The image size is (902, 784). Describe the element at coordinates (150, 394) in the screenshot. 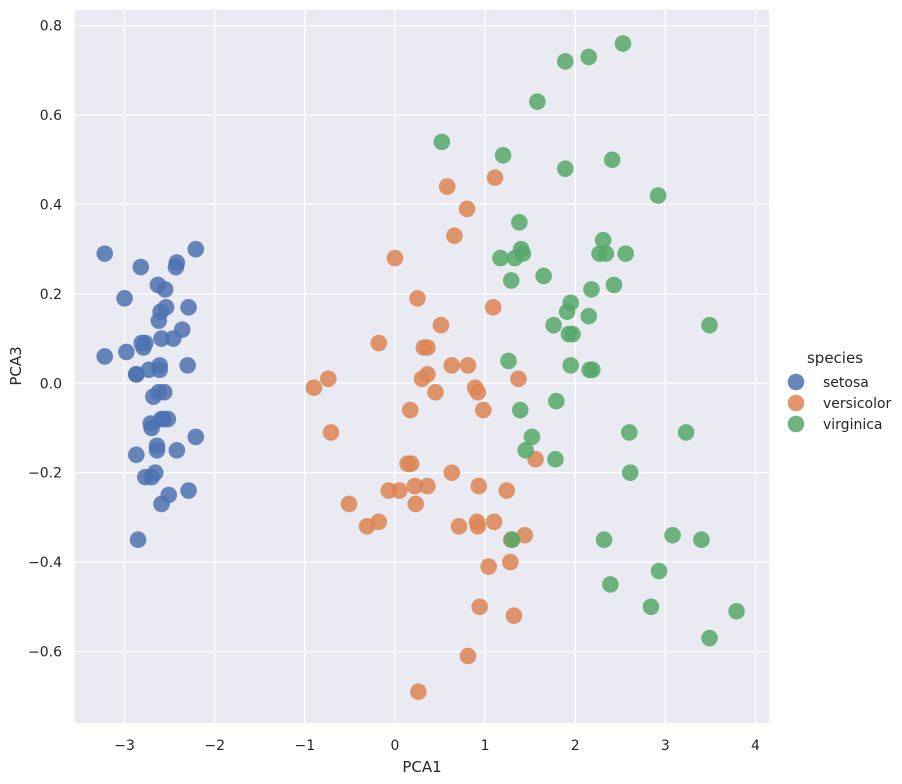

I see `series-setosa` at that location.